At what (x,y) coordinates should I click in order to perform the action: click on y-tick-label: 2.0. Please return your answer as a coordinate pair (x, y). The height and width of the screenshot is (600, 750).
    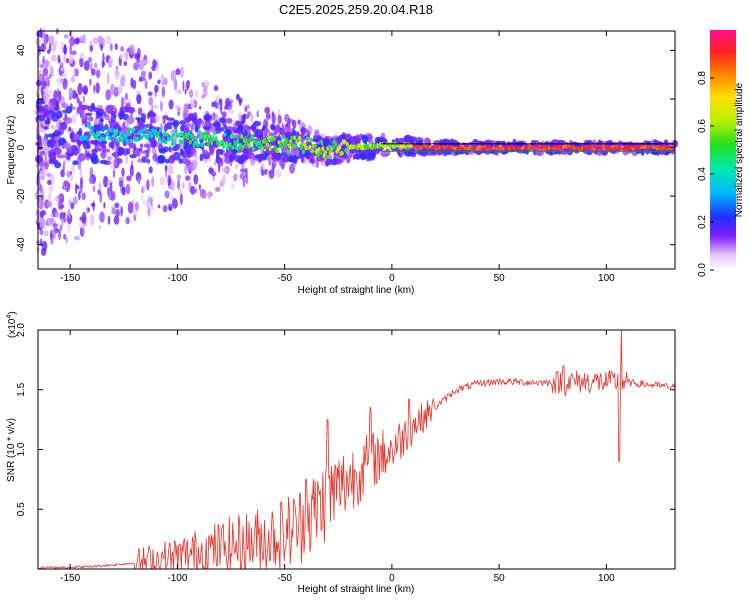
    Looking at the image, I should click on (21, 330).